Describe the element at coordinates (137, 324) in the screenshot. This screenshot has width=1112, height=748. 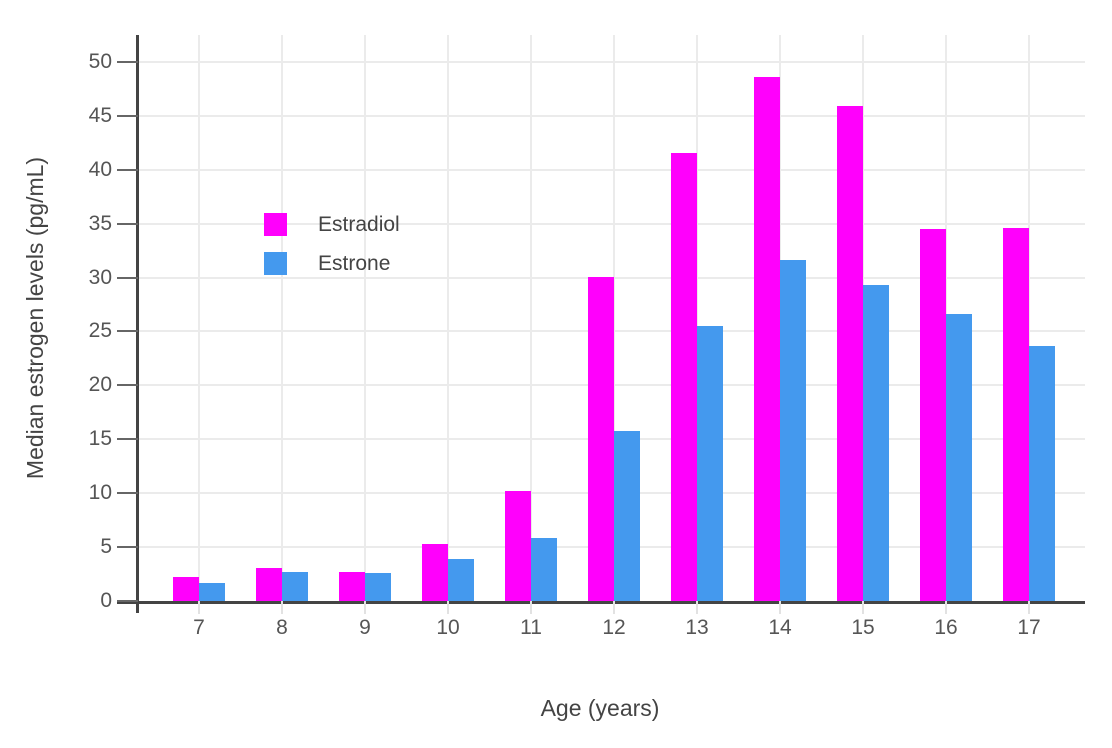
I see `y-axis-line` at that location.